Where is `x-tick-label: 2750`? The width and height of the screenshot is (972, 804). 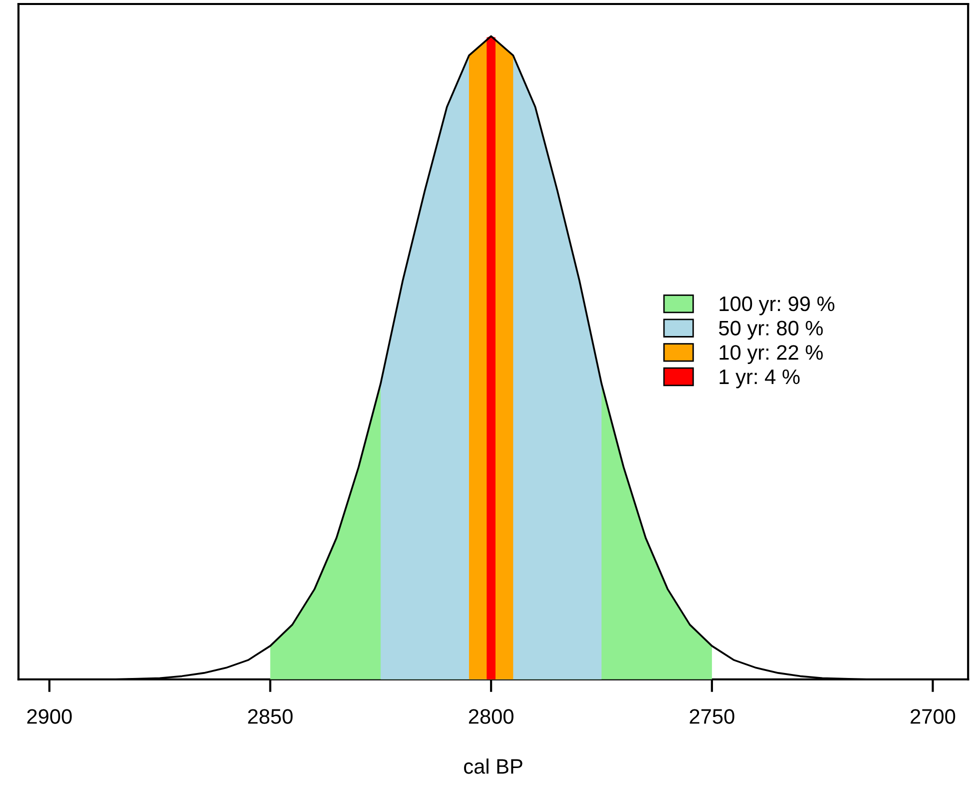 x-tick-label: 2750 is located at coordinates (712, 716).